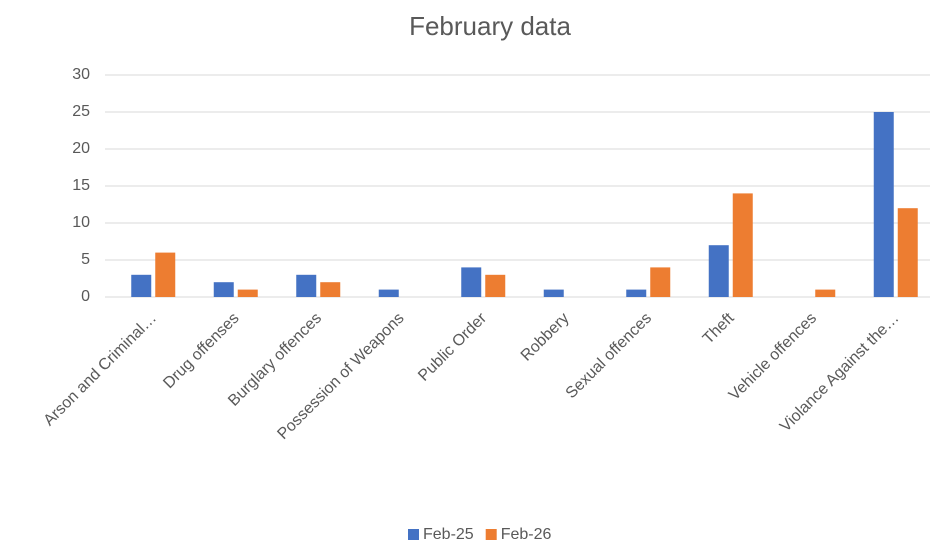 This screenshot has height=547, width=939. Describe the element at coordinates (545, 337) in the screenshot. I see `x-tick-label: Robbery` at that location.